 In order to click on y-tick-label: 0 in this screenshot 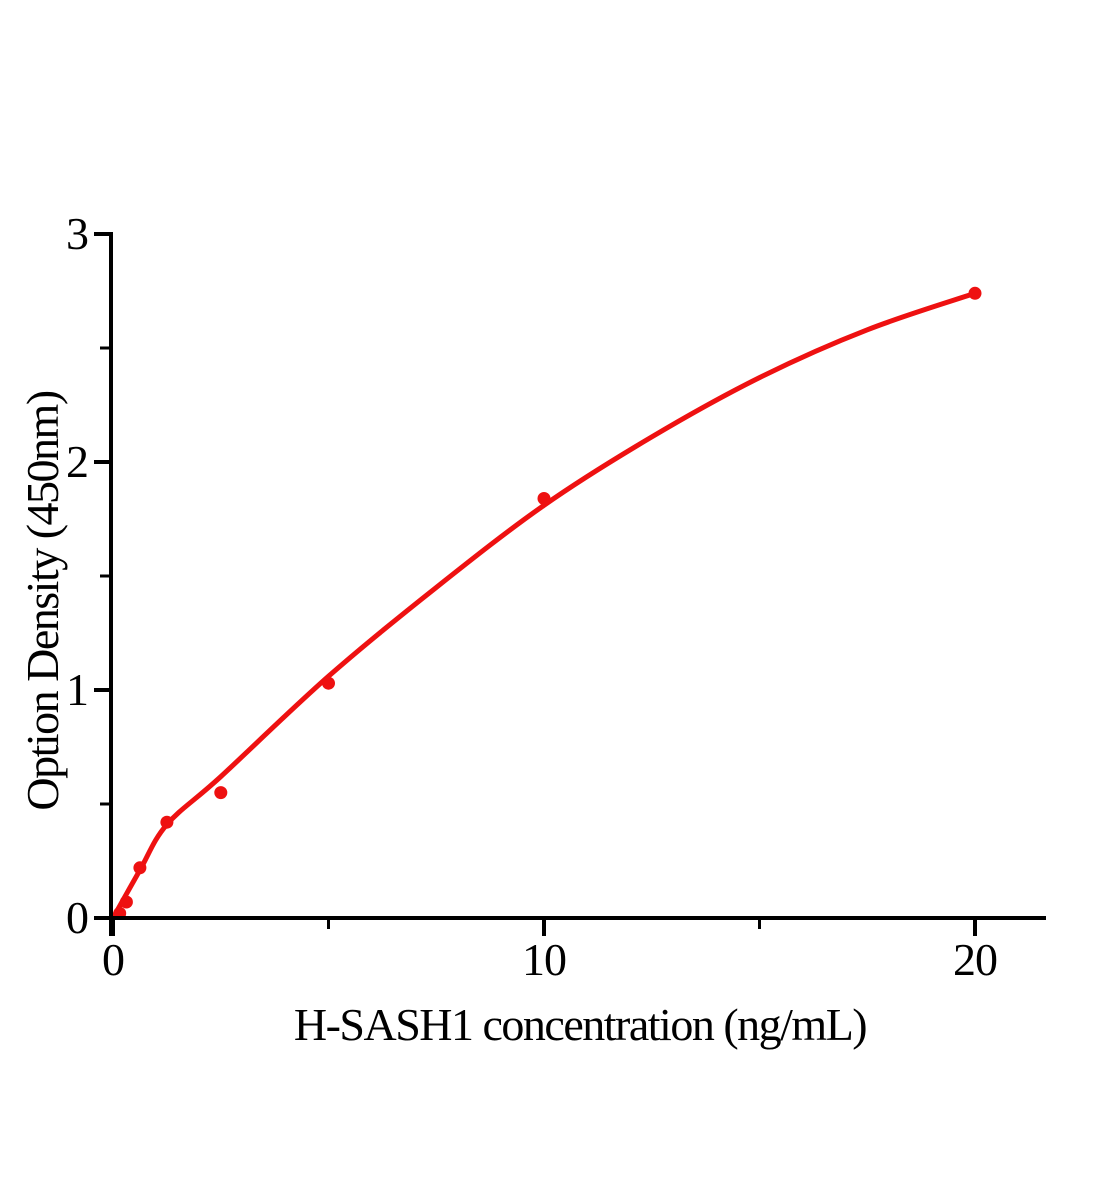, I will do `click(77, 917)`.